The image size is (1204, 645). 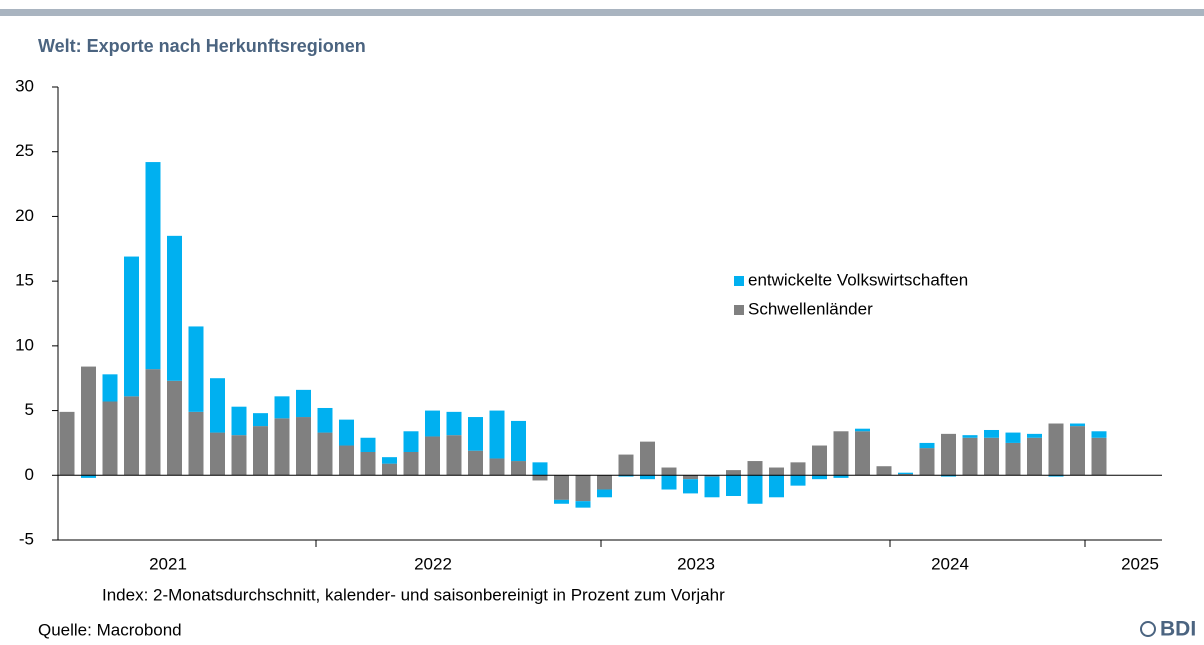 I want to click on y-tick-label: 5, so click(x=29, y=409).